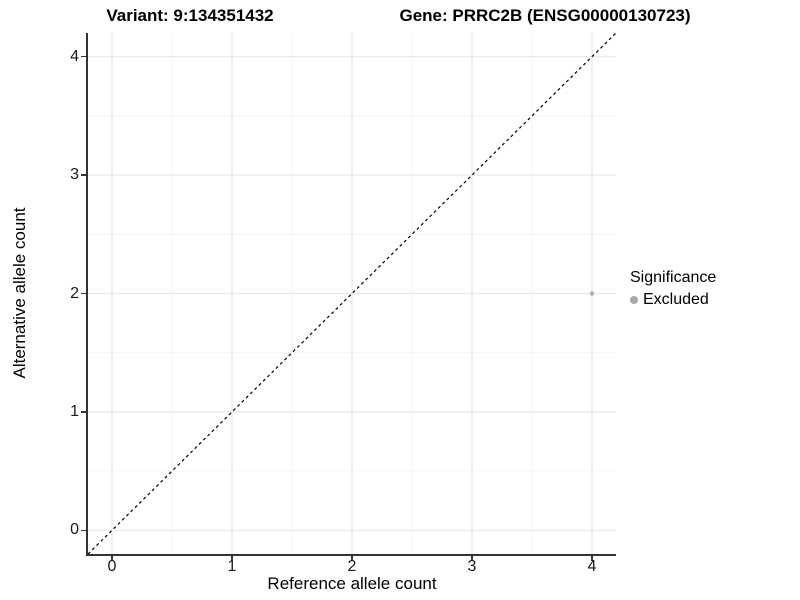 Image resolution: width=800 pixels, height=600 pixels. What do you see at coordinates (74, 56) in the screenshot?
I see `y-axis-tick-label: 4` at bounding box center [74, 56].